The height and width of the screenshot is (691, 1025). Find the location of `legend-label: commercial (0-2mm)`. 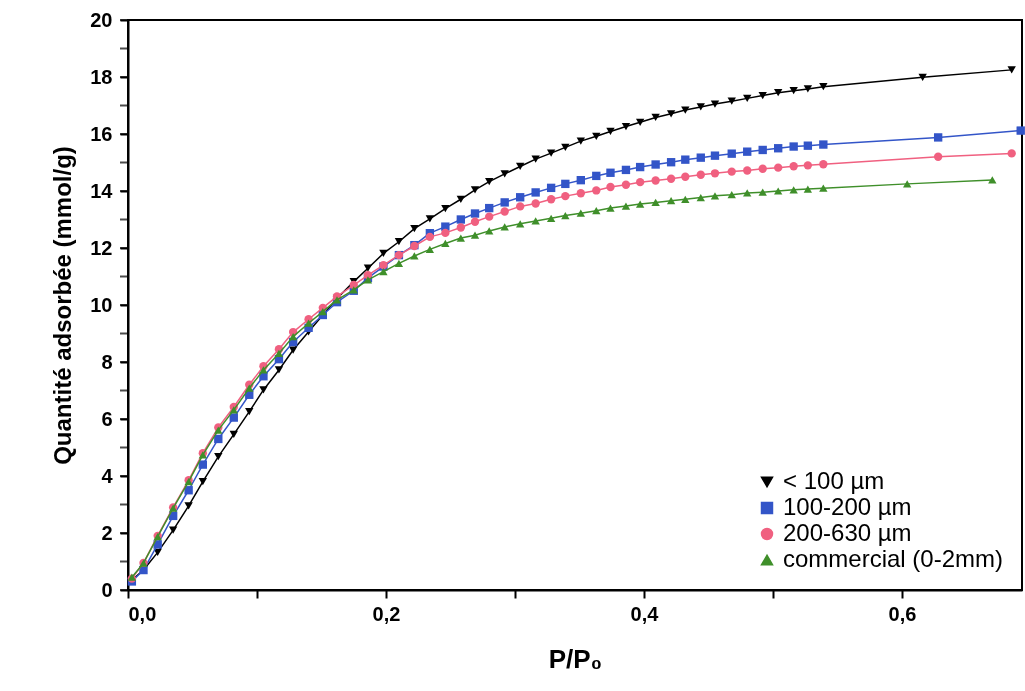

legend-label: commercial (0-2mm) is located at coordinates (893, 558).